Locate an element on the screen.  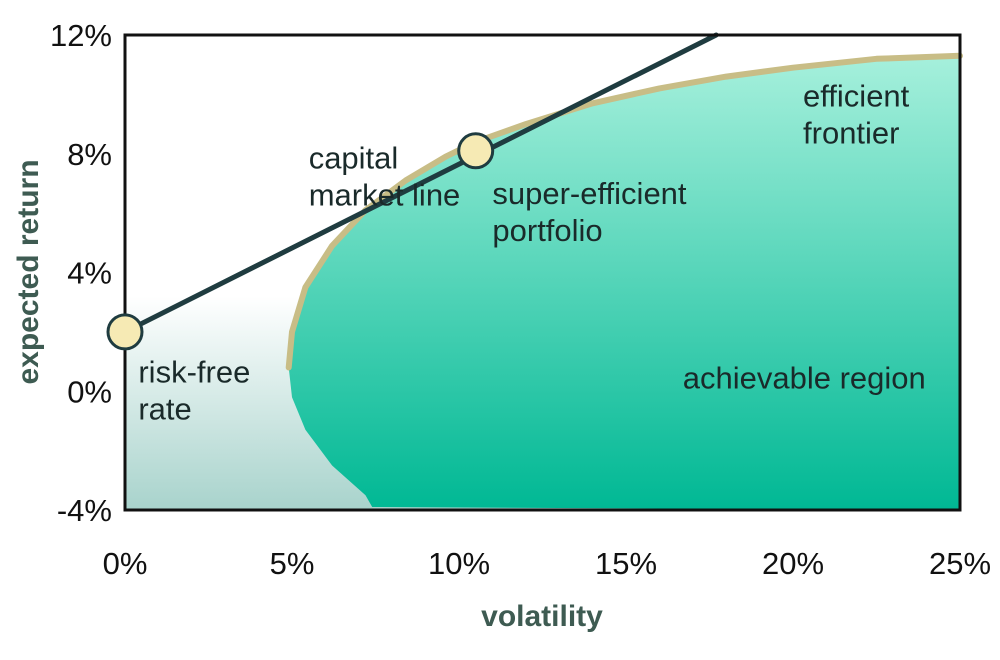
x-tick-label: 15% is located at coordinates (626, 563).